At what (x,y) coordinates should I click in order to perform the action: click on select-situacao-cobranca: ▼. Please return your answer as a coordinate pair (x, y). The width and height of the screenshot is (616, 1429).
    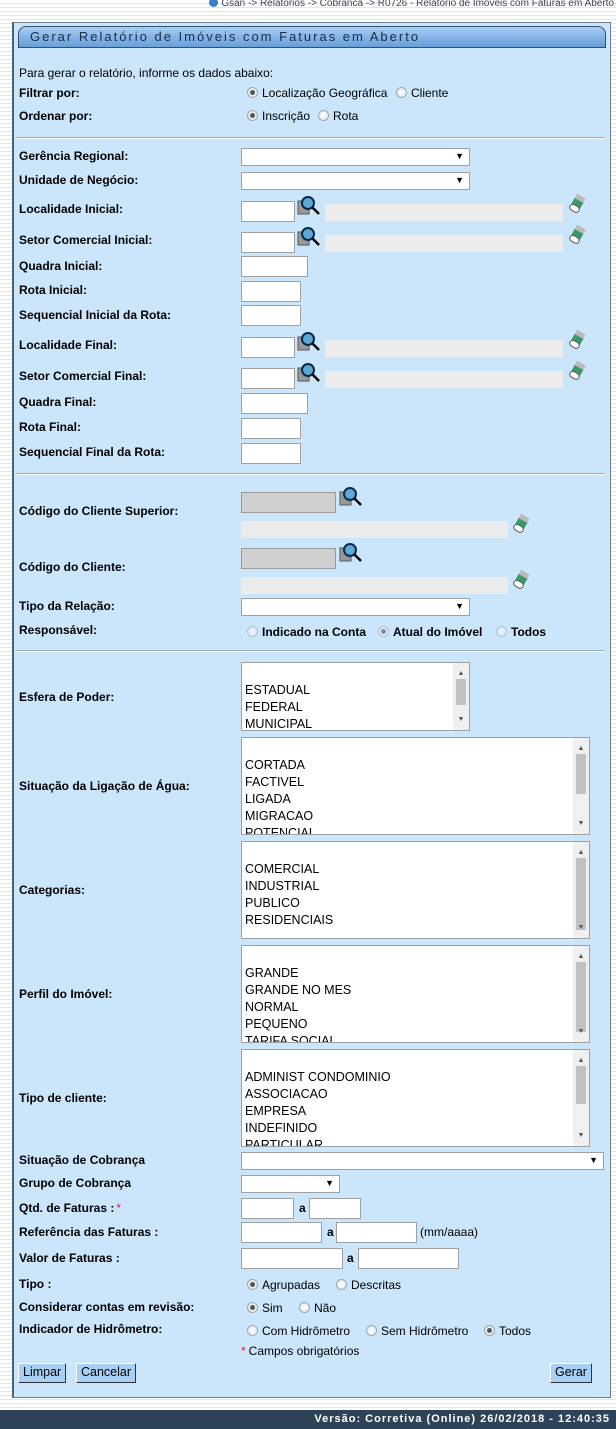
    Looking at the image, I should click on (422, 1161).